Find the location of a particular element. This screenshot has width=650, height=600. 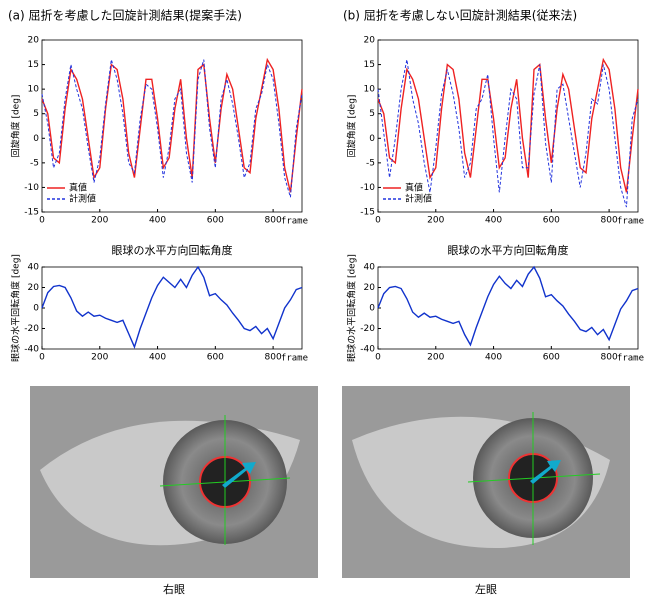

crosshair is located at coordinates (225, 482).